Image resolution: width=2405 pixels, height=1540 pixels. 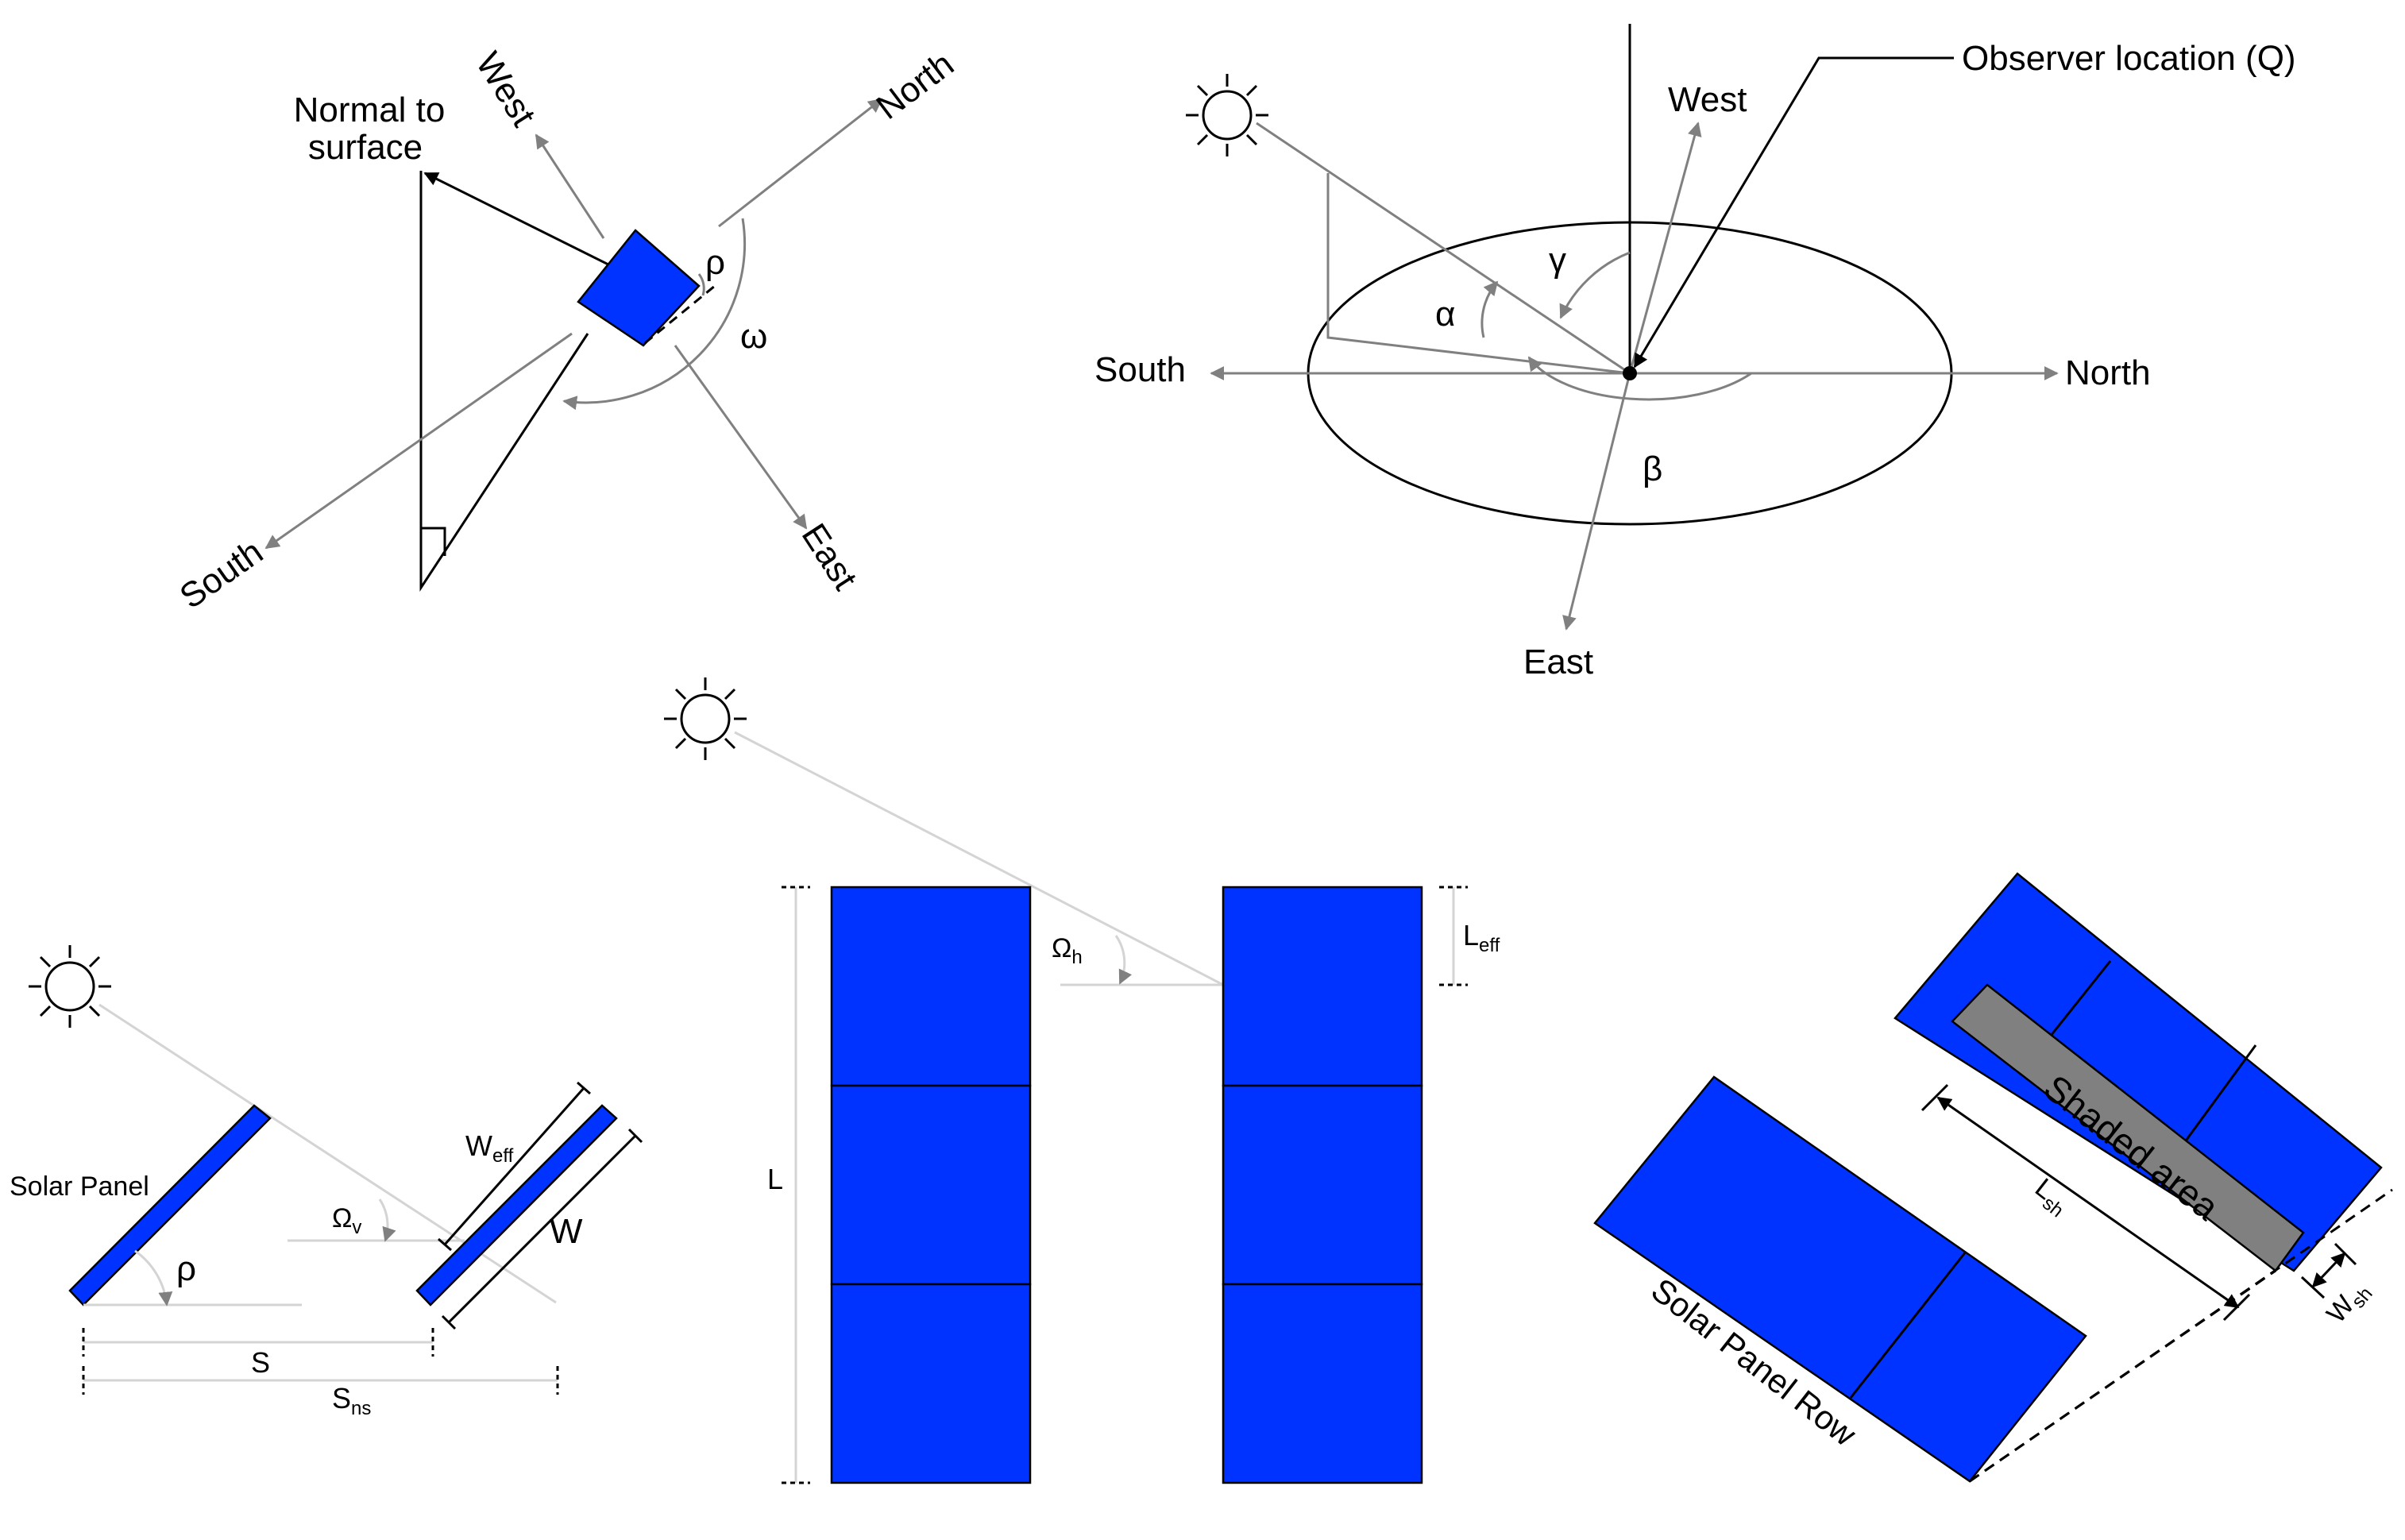 I want to click on w-sh-tick-a, so click(x=2313, y=1287).